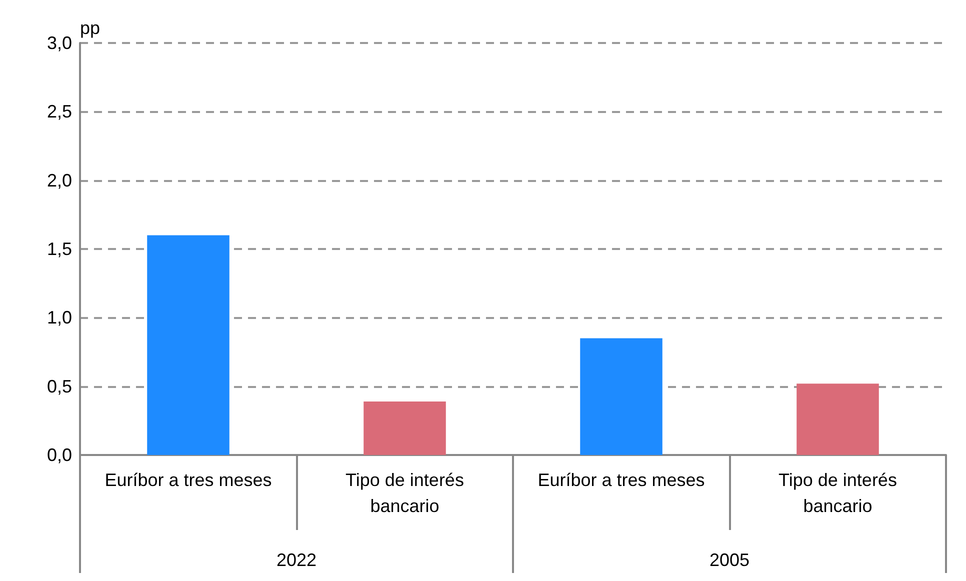 This screenshot has height=581, width=966. Describe the element at coordinates (59, 455) in the screenshot. I see `y-tick-label: 0,0` at that location.